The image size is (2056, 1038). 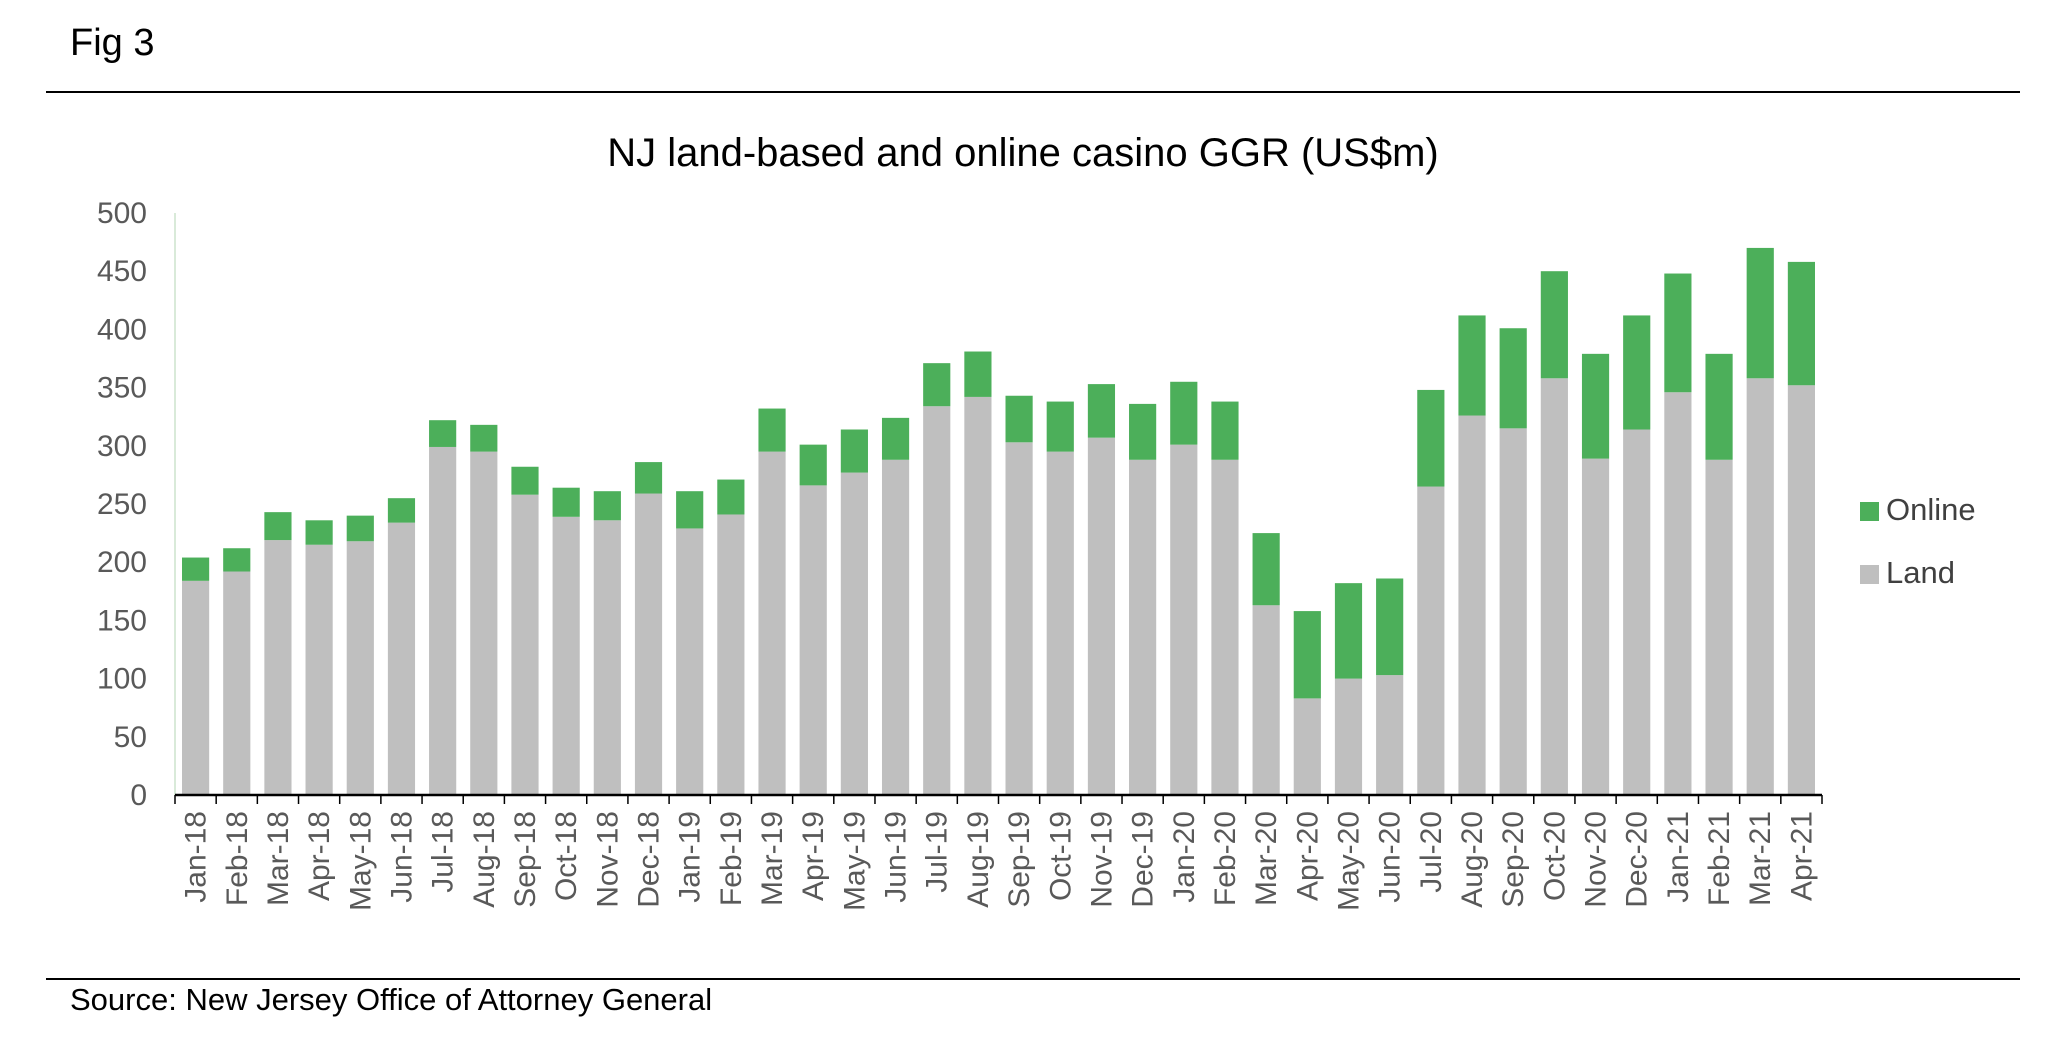 What do you see at coordinates (1678, 857) in the screenshot?
I see `x-tick-label: Jan-21` at bounding box center [1678, 857].